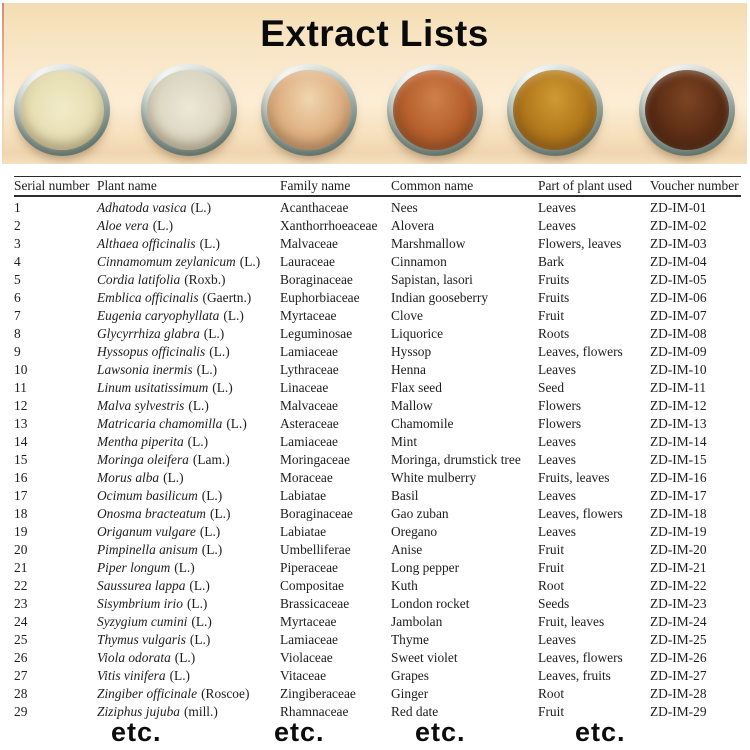 The image size is (750, 750). I want to click on cell-voucher-number: ZD-IM-21, so click(678, 567).